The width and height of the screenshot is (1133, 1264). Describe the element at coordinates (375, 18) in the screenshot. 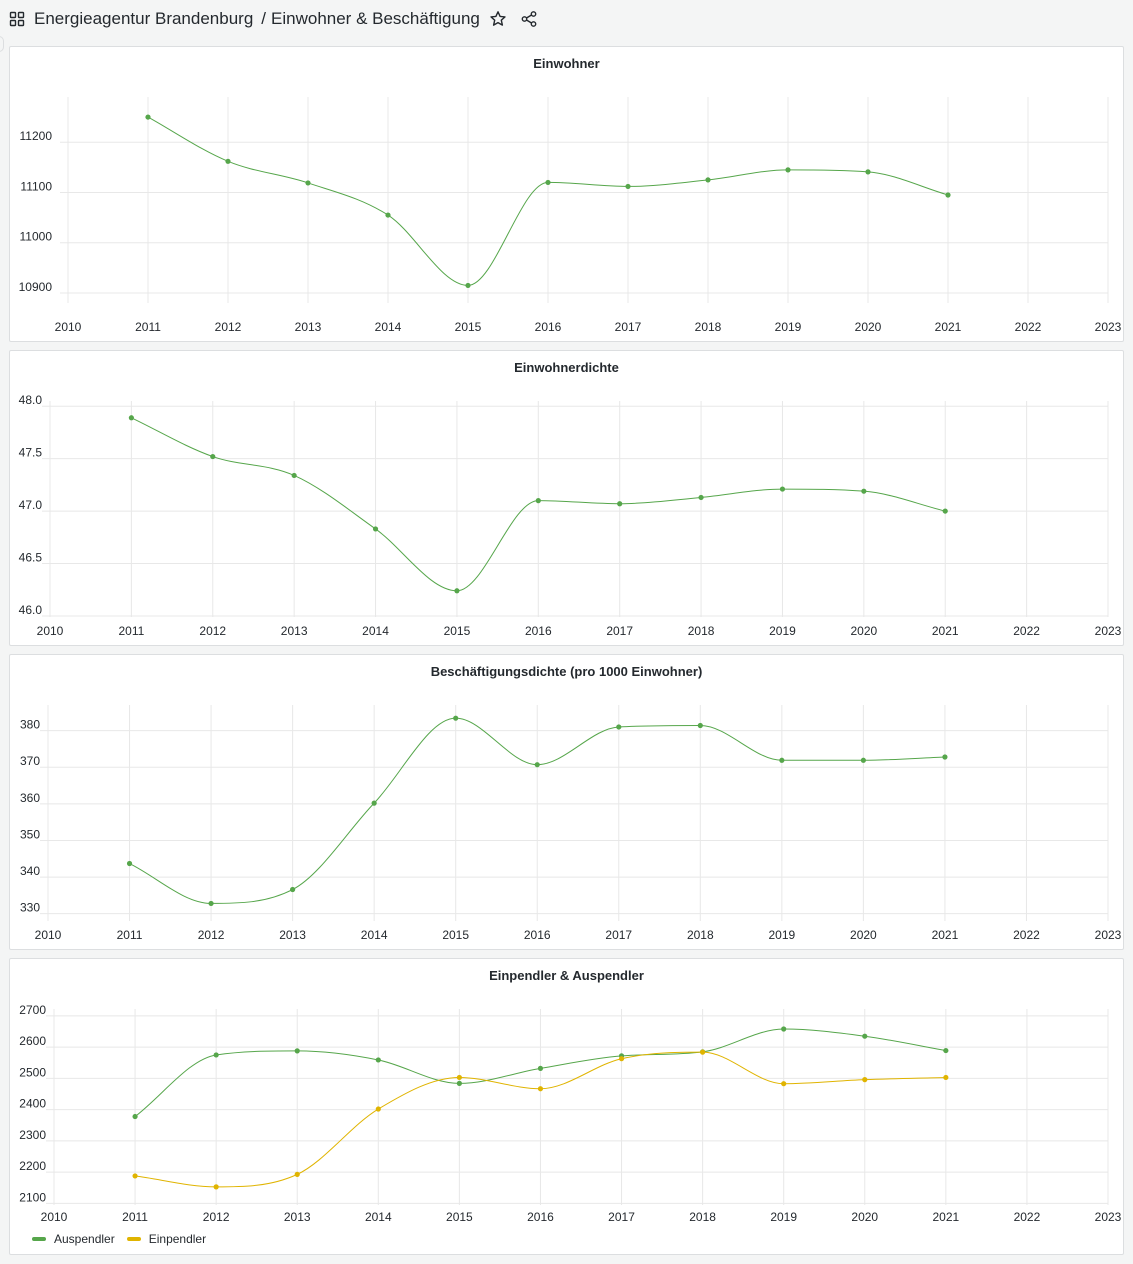

I see `dashboard-title: Einwohner & Beschäftigung` at that location.